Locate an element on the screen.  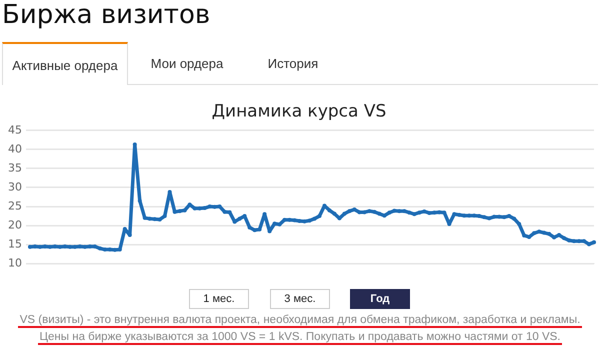
chart-title: Динамика курса VS is located at coordinates (299, 112).